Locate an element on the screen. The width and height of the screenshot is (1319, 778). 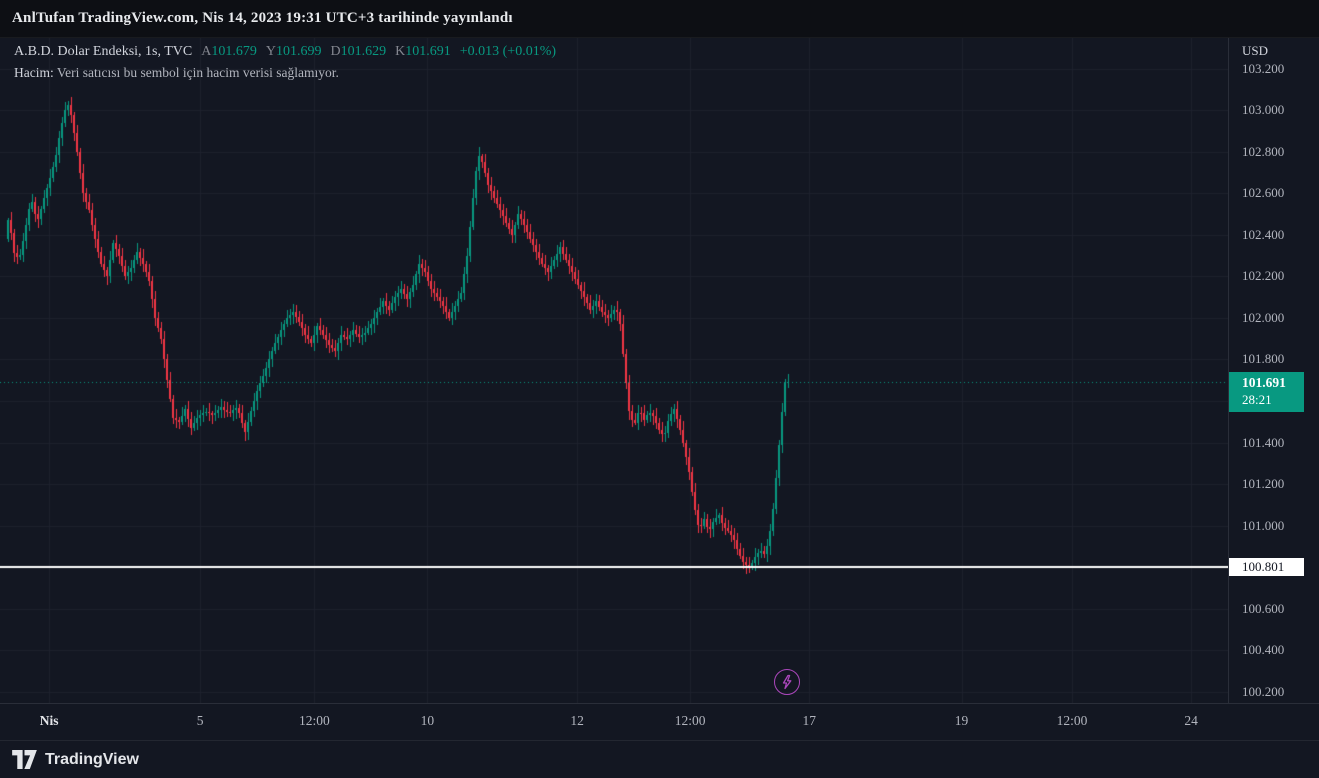
ohlc-high: Y101.699 is located at coordinates (293, 51).